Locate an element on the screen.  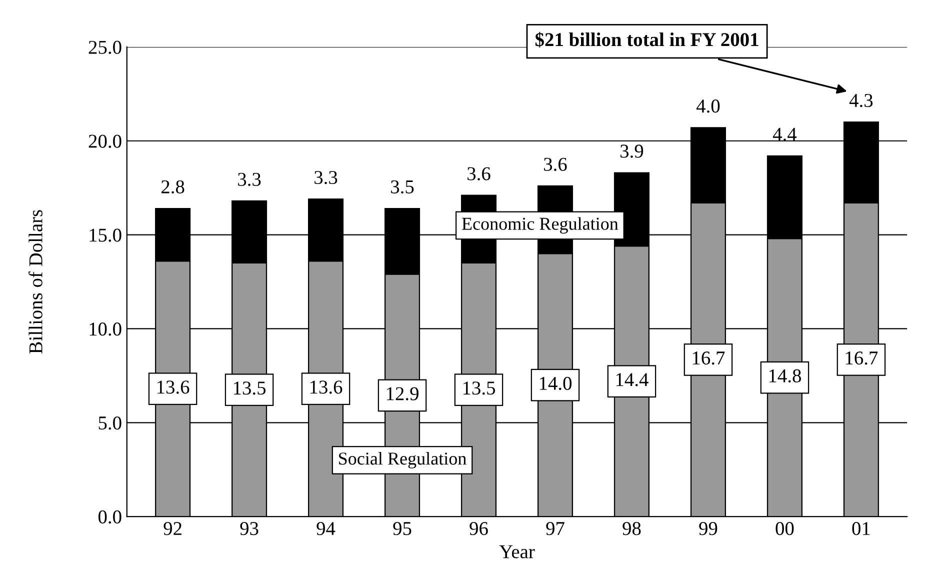
x-tick-label: 93 is located at coordinates (249, 529).